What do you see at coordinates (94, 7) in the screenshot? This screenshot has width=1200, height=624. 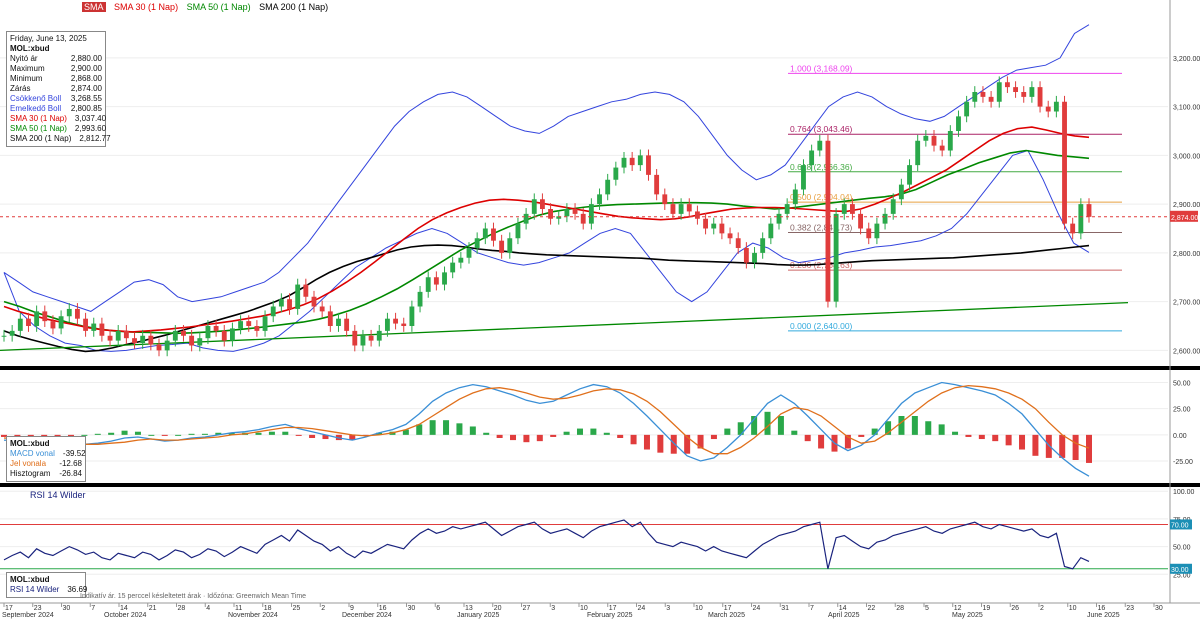 I see `symbol-badge: SMA` at bounding box center [94, 7].